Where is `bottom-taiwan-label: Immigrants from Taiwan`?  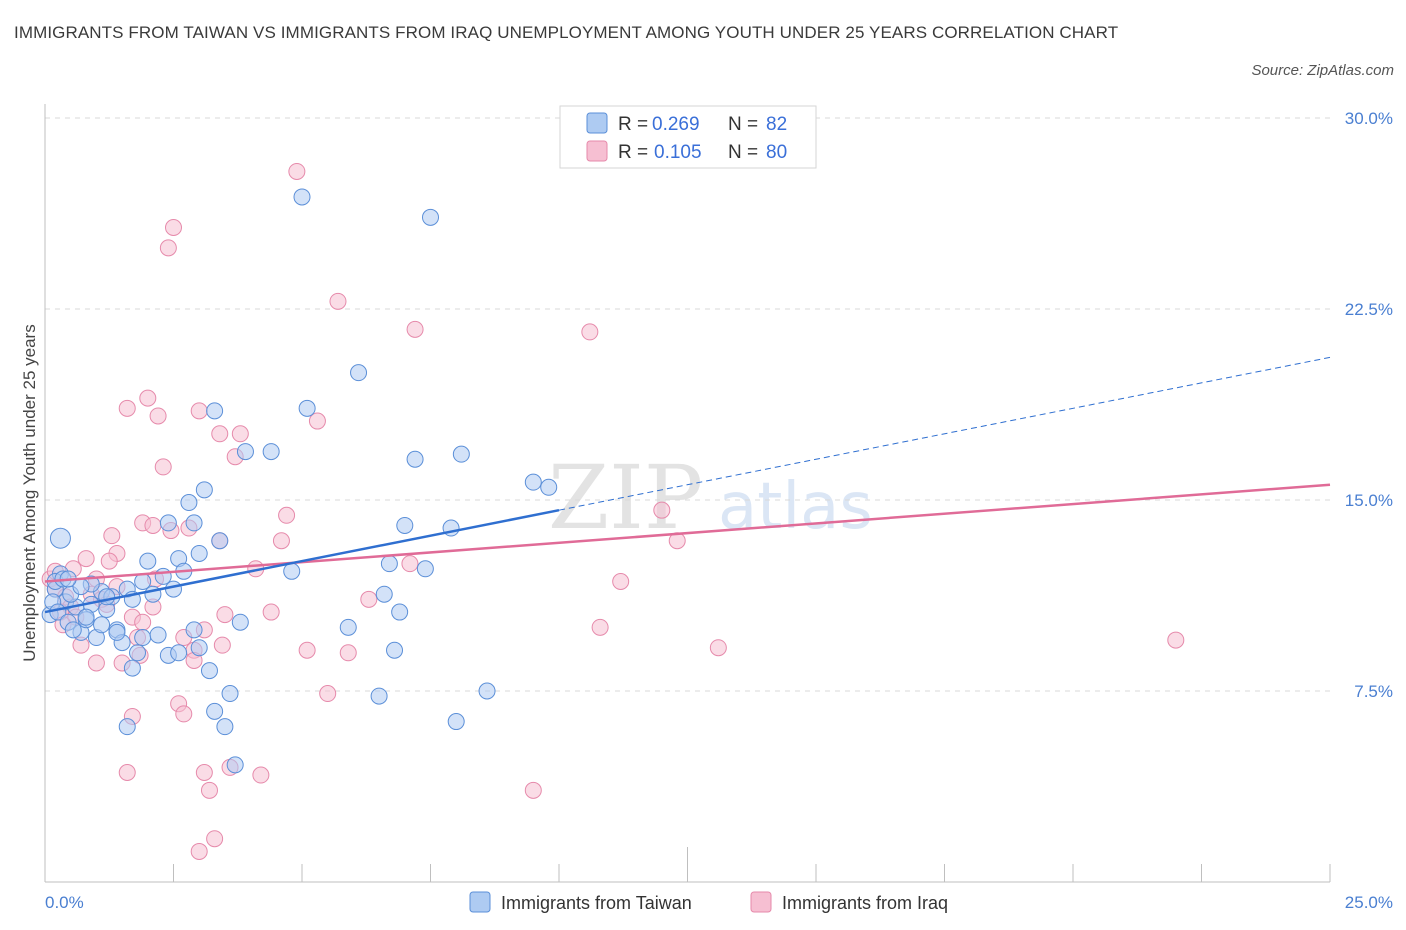
bottom-taiwan-label: Immigrants from Taiwan is located at coordinates (596, 903).